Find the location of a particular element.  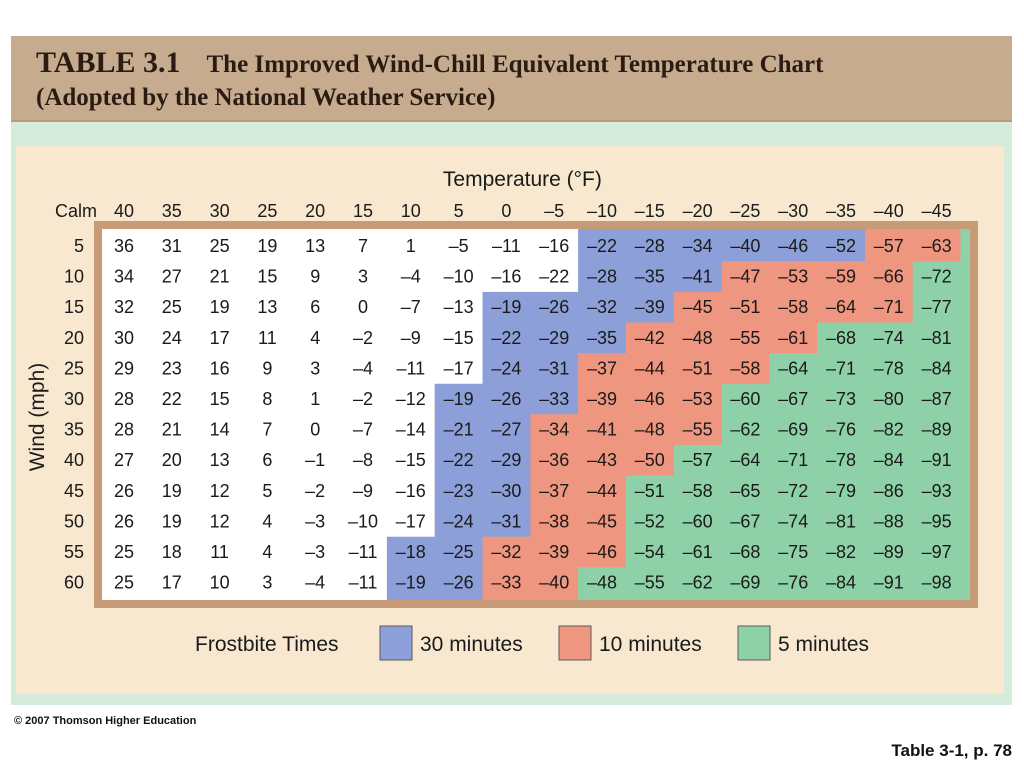

wind-chill-value: –19 is located at coordinates (411, 583).